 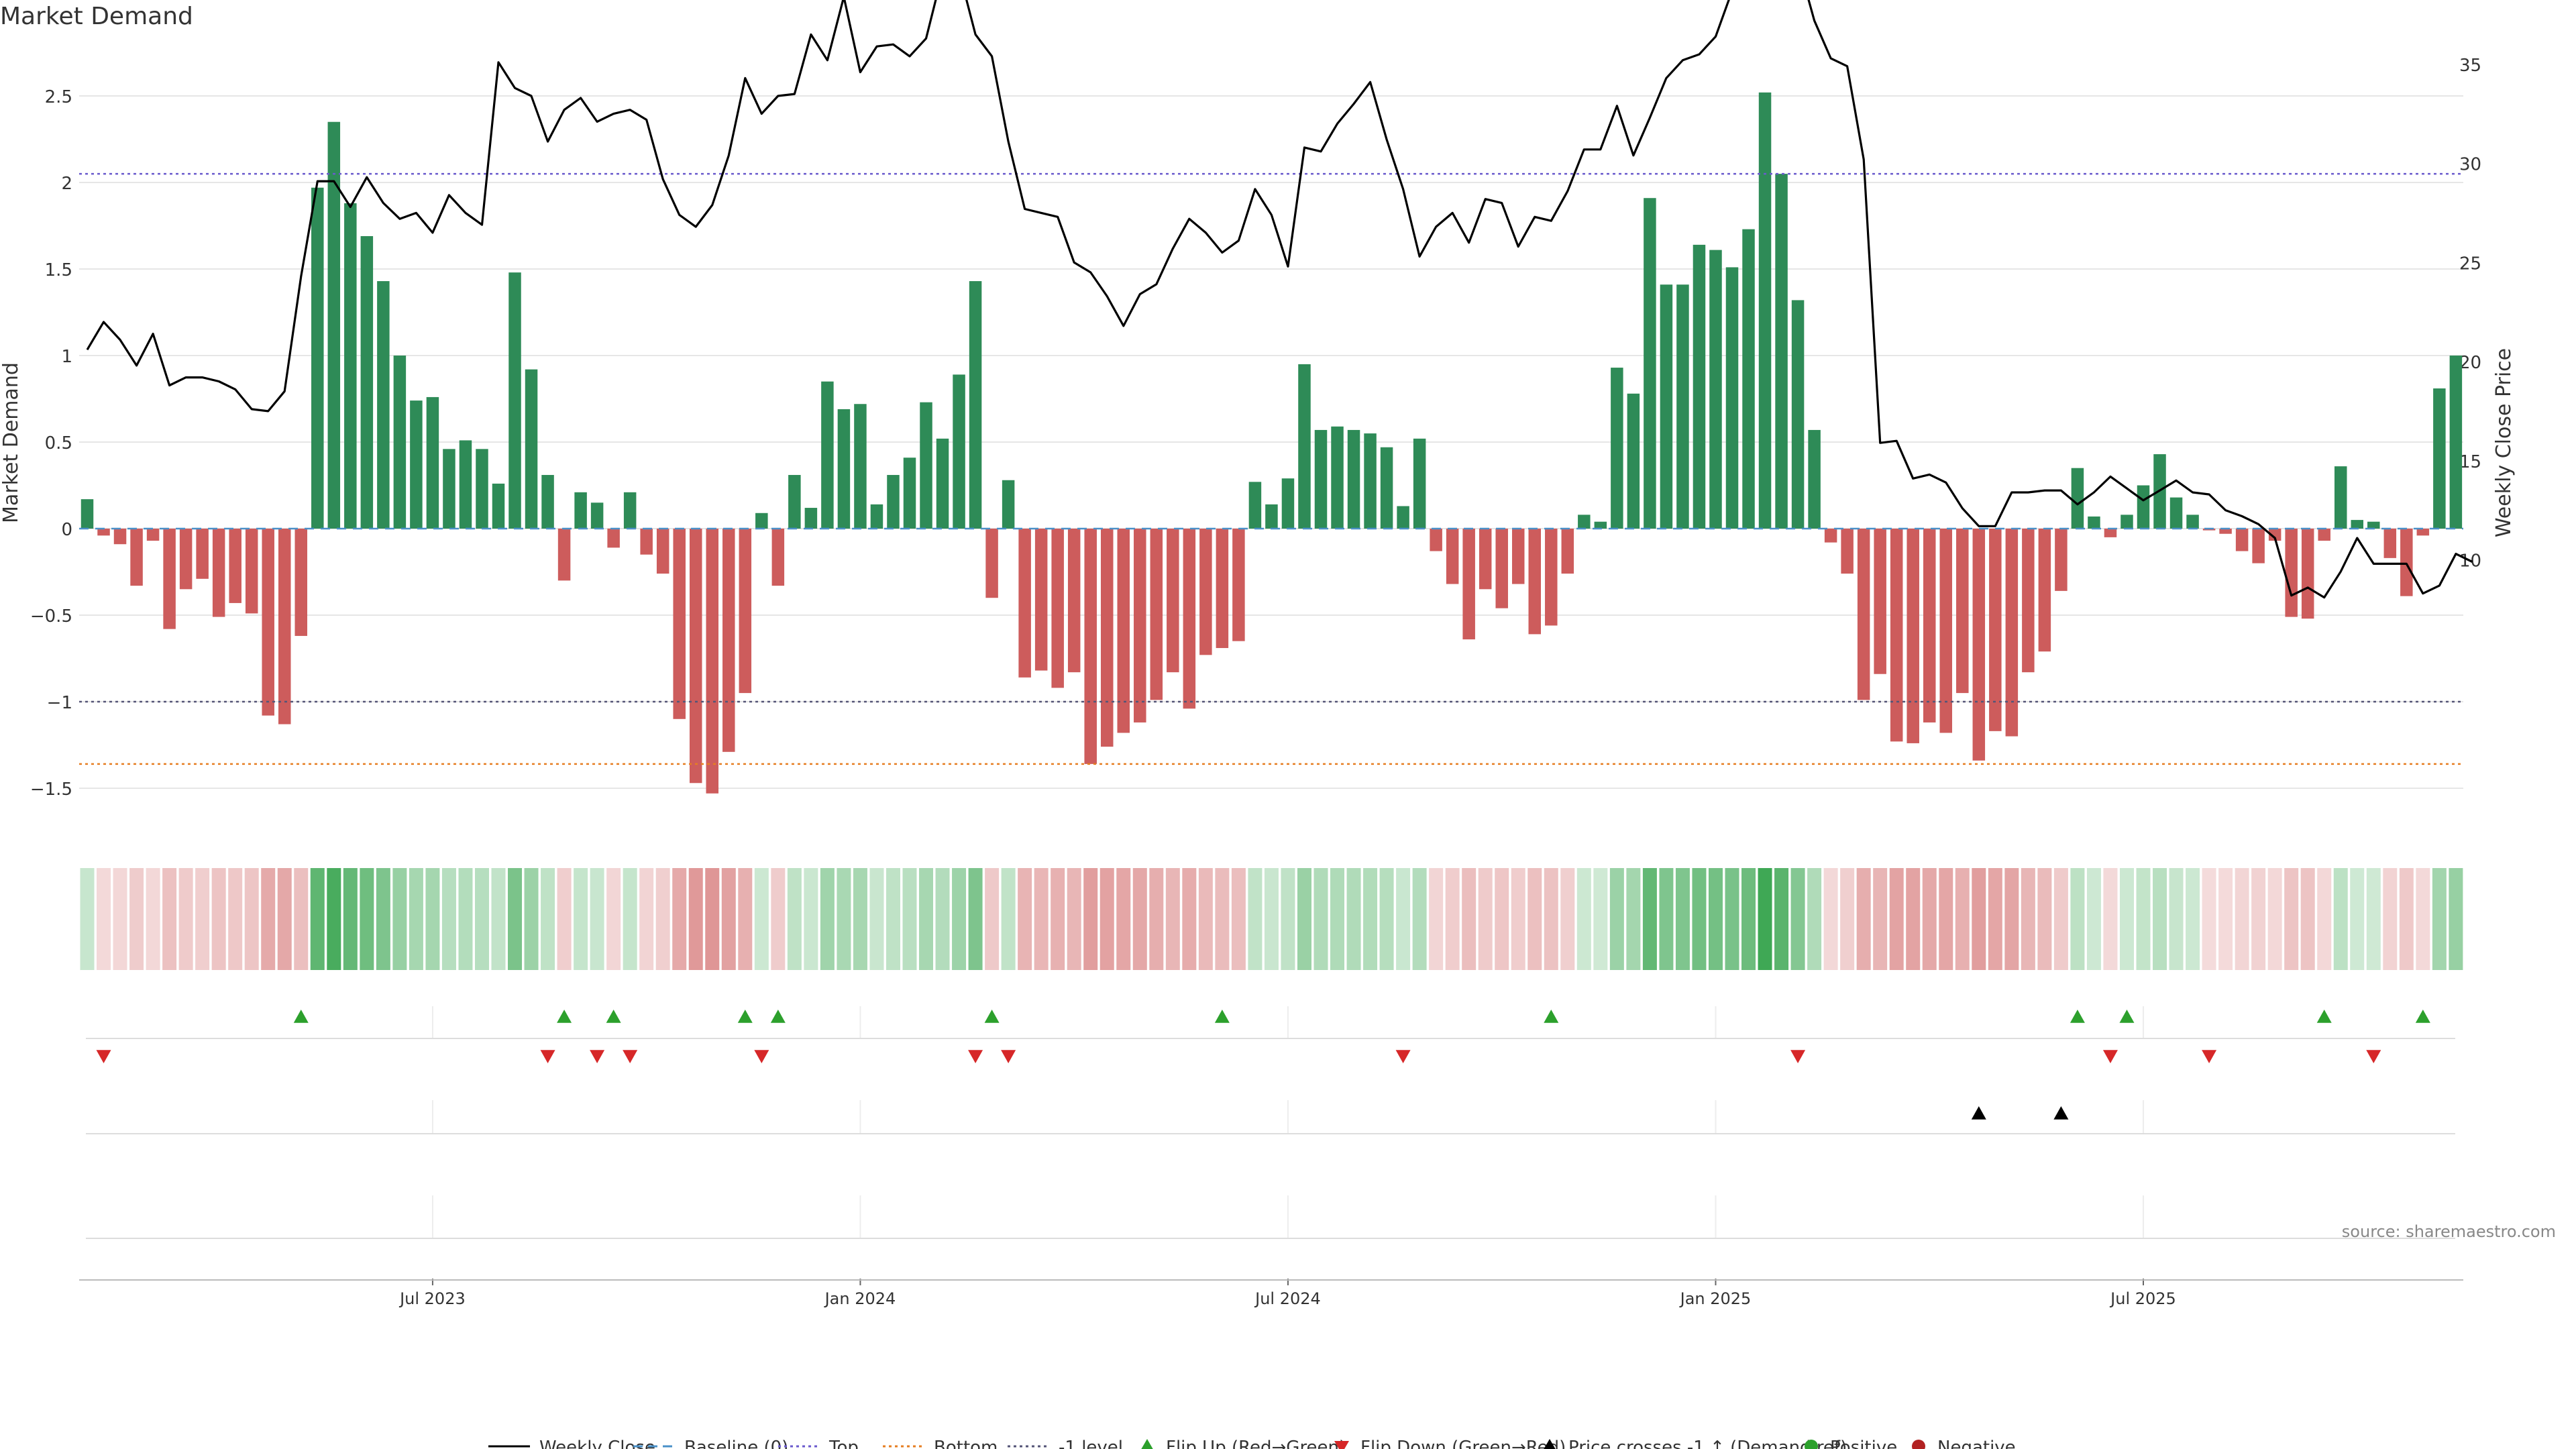 What do you see at coordinates (1256, 1443) in the screenshot?
I see `legend-label: Flip Up (Red→Green)` at bounding box center [1256, 1443].